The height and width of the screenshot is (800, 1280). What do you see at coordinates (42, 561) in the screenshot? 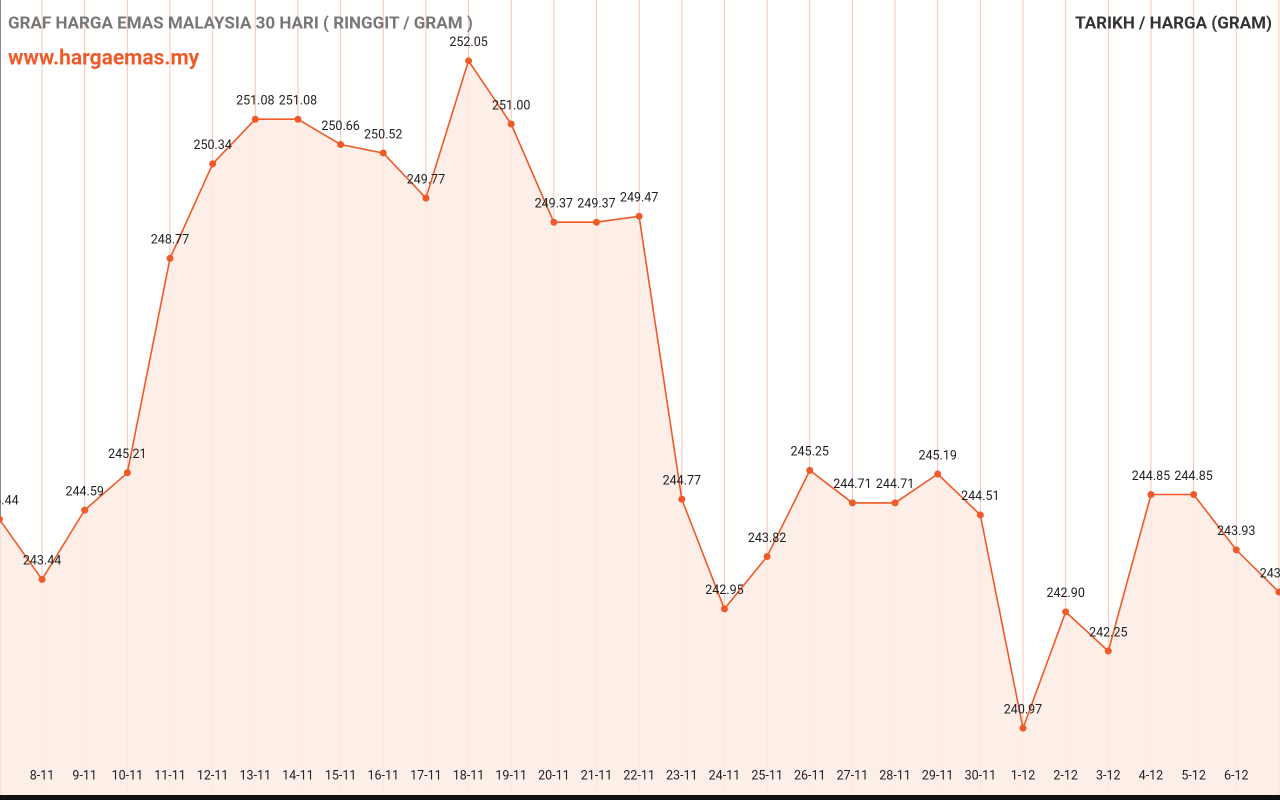
I see `value-label: 243.44` at bounding box center [42, 561].